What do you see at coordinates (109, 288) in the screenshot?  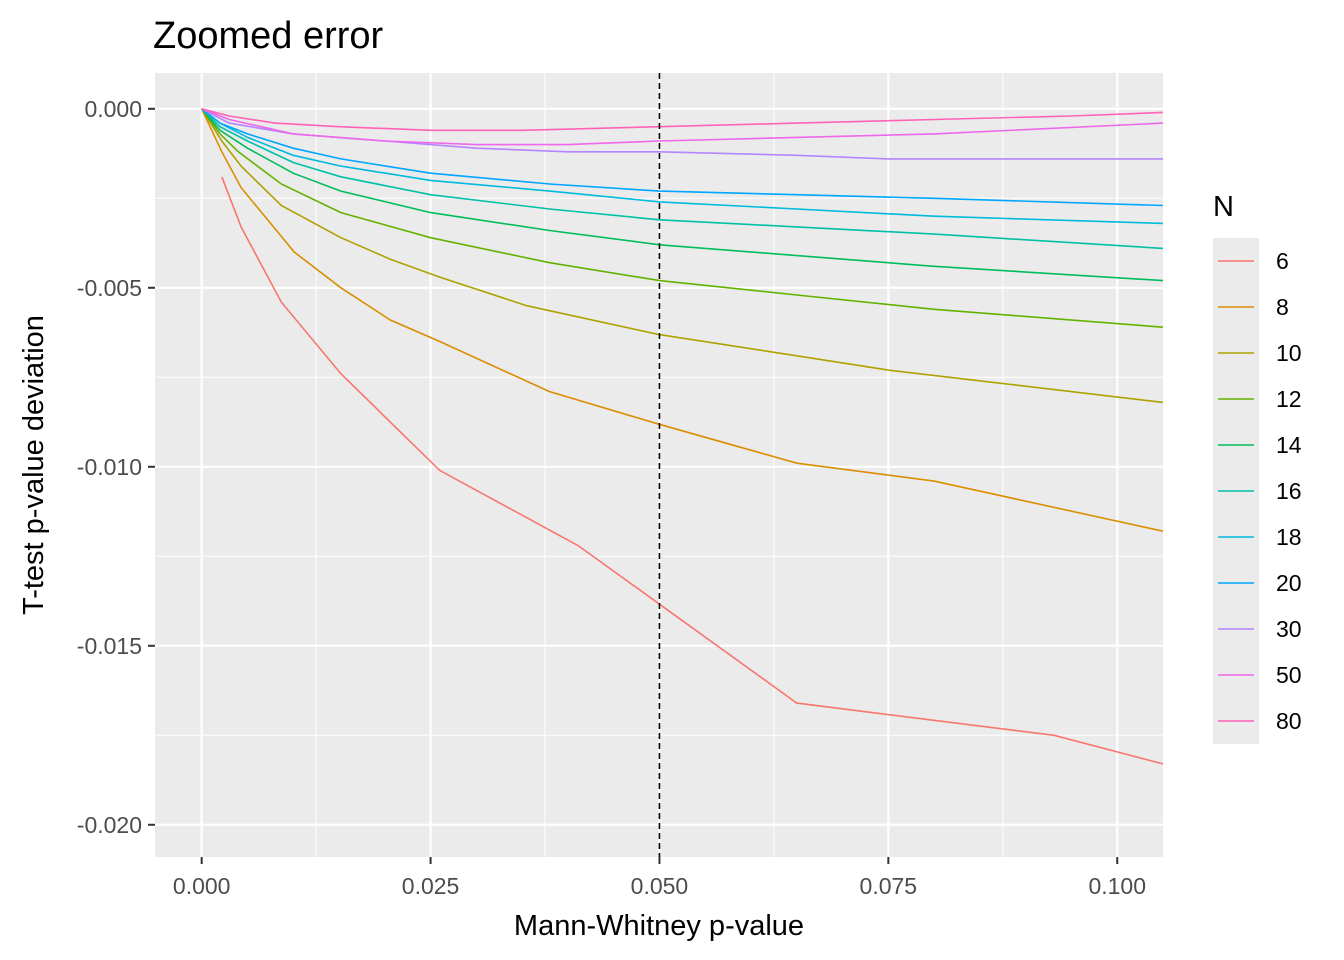 I see `y-tick-label: -0.005` at bounding box center [109, 288].